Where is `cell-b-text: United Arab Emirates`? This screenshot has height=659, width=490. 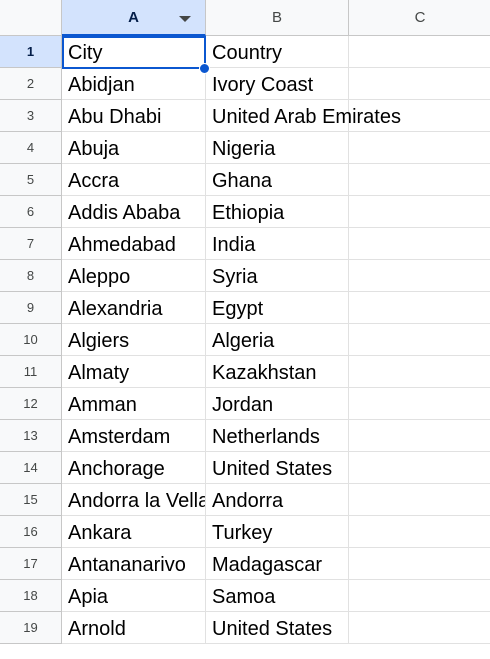
cell-b-text: United Arab Emirates is located at coordinates (306, 117).